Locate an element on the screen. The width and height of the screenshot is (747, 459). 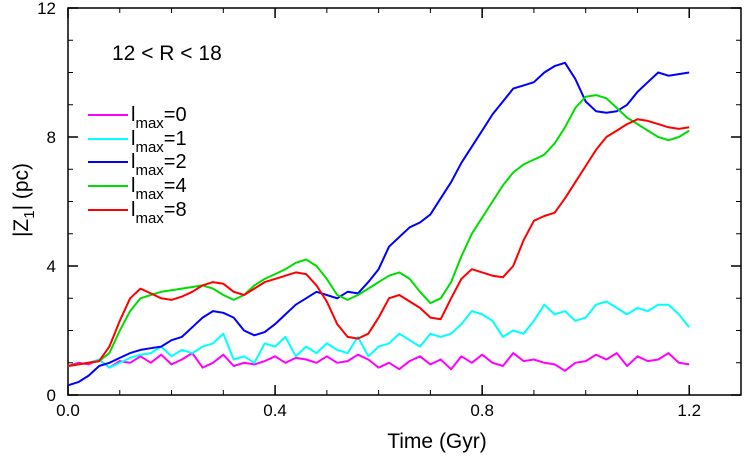
x-tick-label: 0.0 is located at coordinates (68, 410).